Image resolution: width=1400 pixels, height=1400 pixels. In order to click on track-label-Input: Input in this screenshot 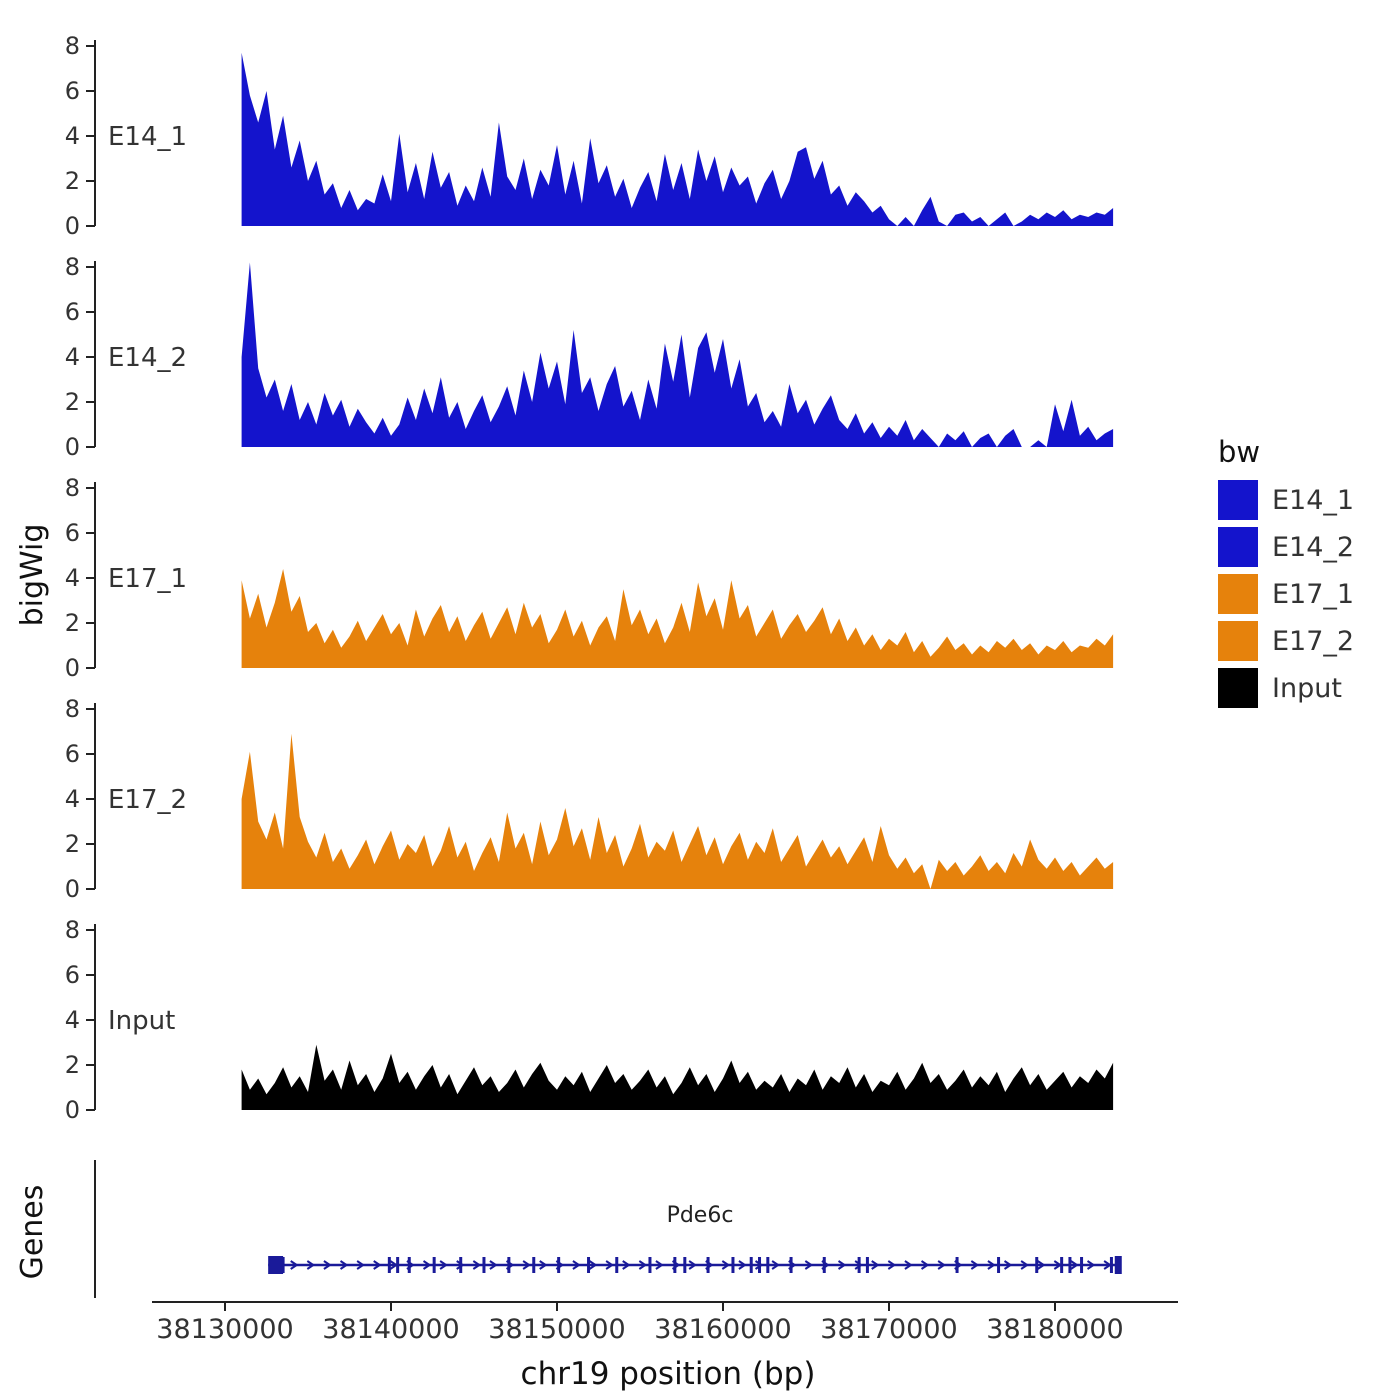, I will do `click(141, 1021)`.